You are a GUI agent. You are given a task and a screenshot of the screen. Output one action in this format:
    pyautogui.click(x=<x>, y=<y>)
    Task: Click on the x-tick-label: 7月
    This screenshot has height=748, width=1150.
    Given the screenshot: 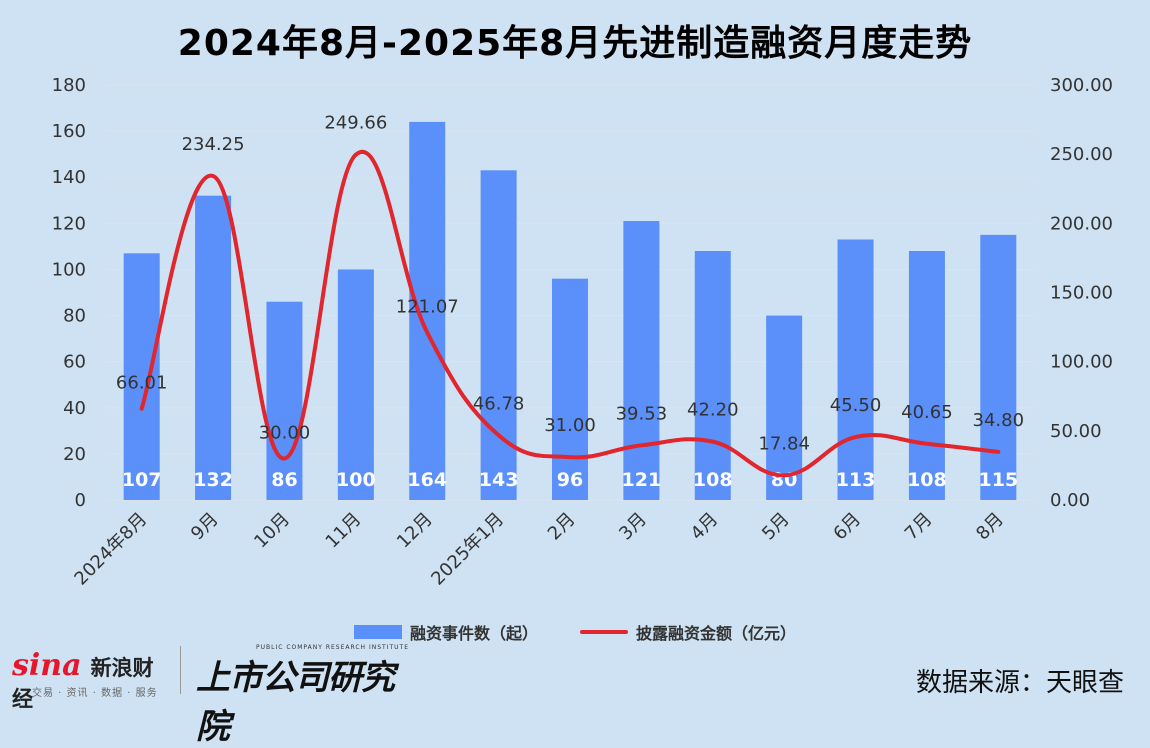 What is the action you would take?
    pyautogui.click(x=919, y=527)
    